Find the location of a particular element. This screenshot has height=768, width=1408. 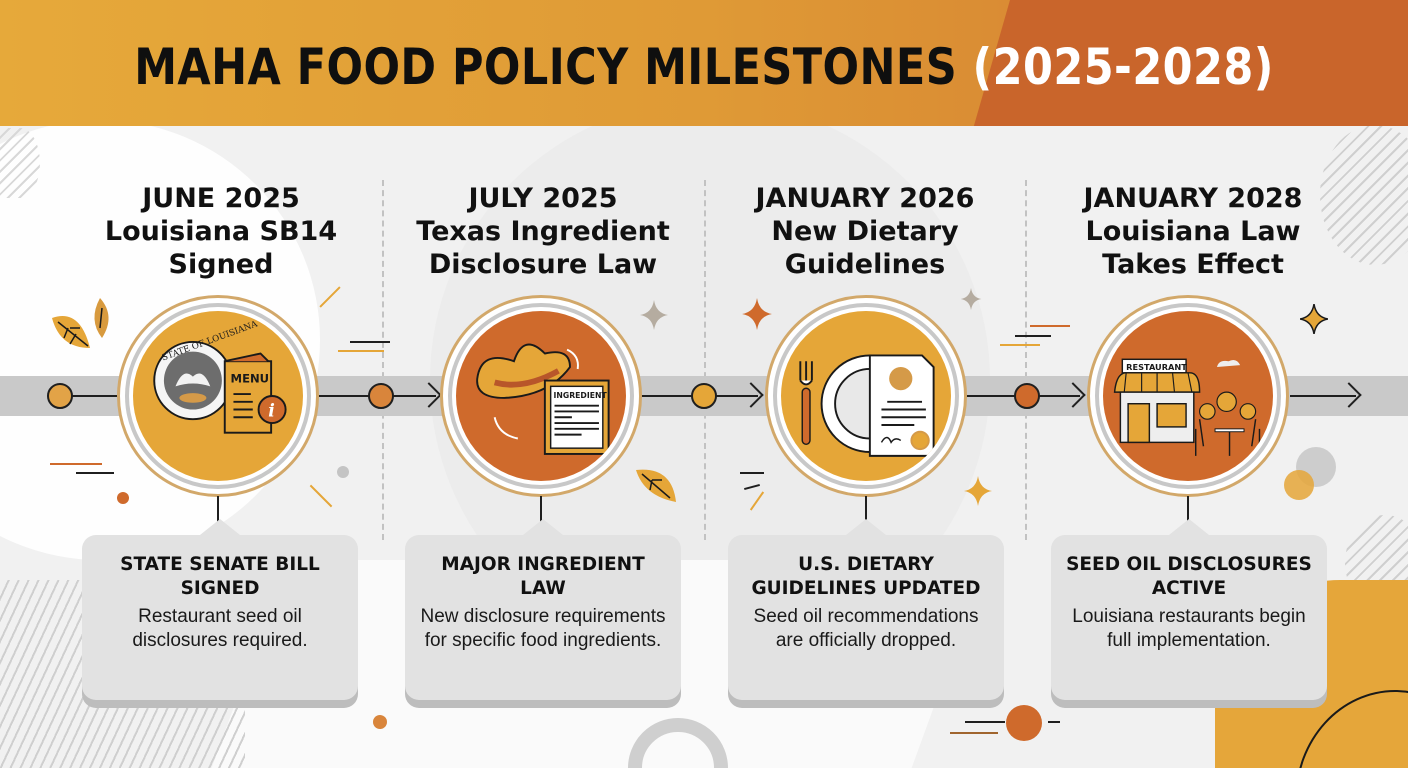

milestone-title-line1: Louisiana SB14 is located at coordinates (221, 231).